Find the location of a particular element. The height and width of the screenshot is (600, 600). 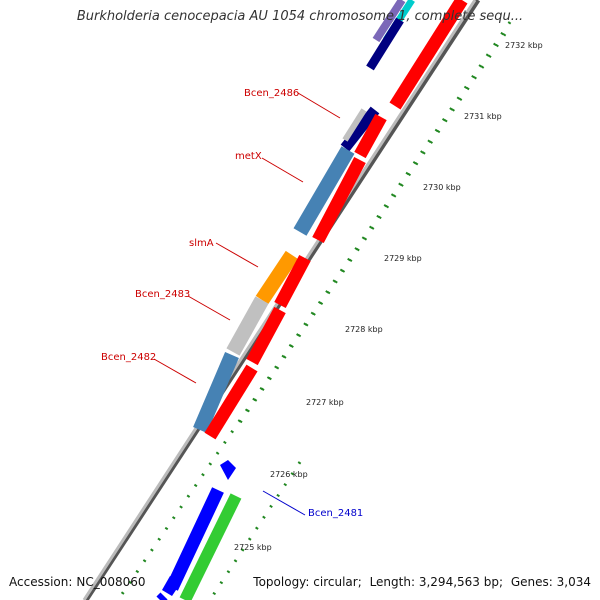

tick-2731: 2731 kbp is located at coordinates (483, 116).